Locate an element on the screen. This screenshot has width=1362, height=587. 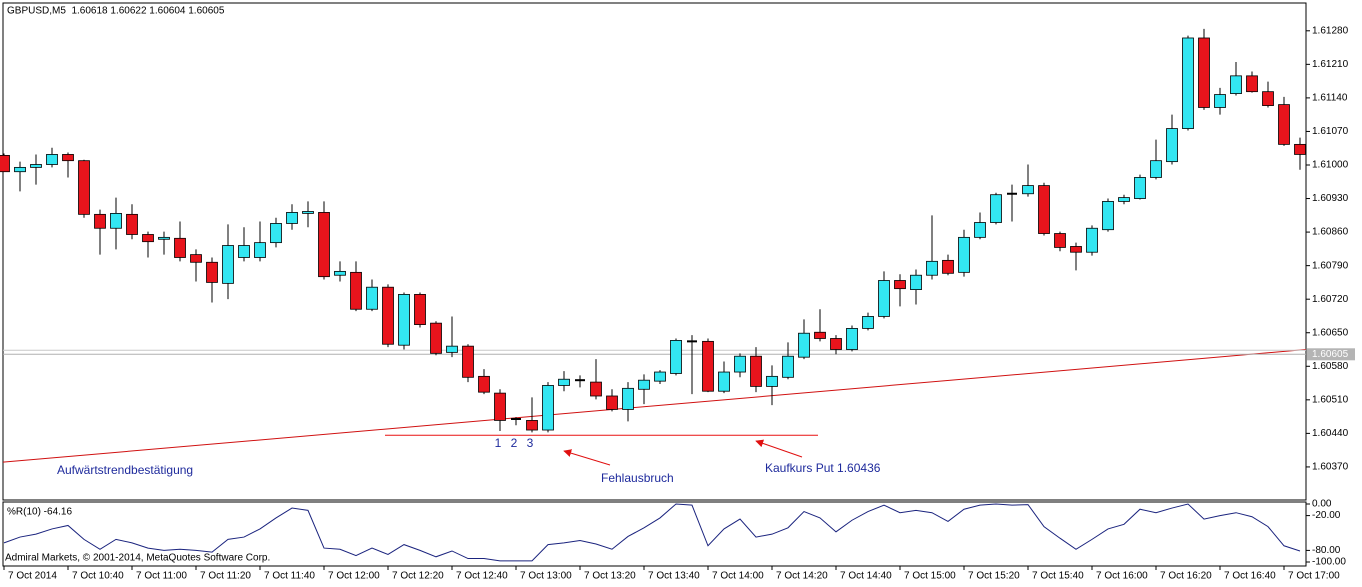
y-tick-label: 1.61070 is located at coordinates (1330, 131).